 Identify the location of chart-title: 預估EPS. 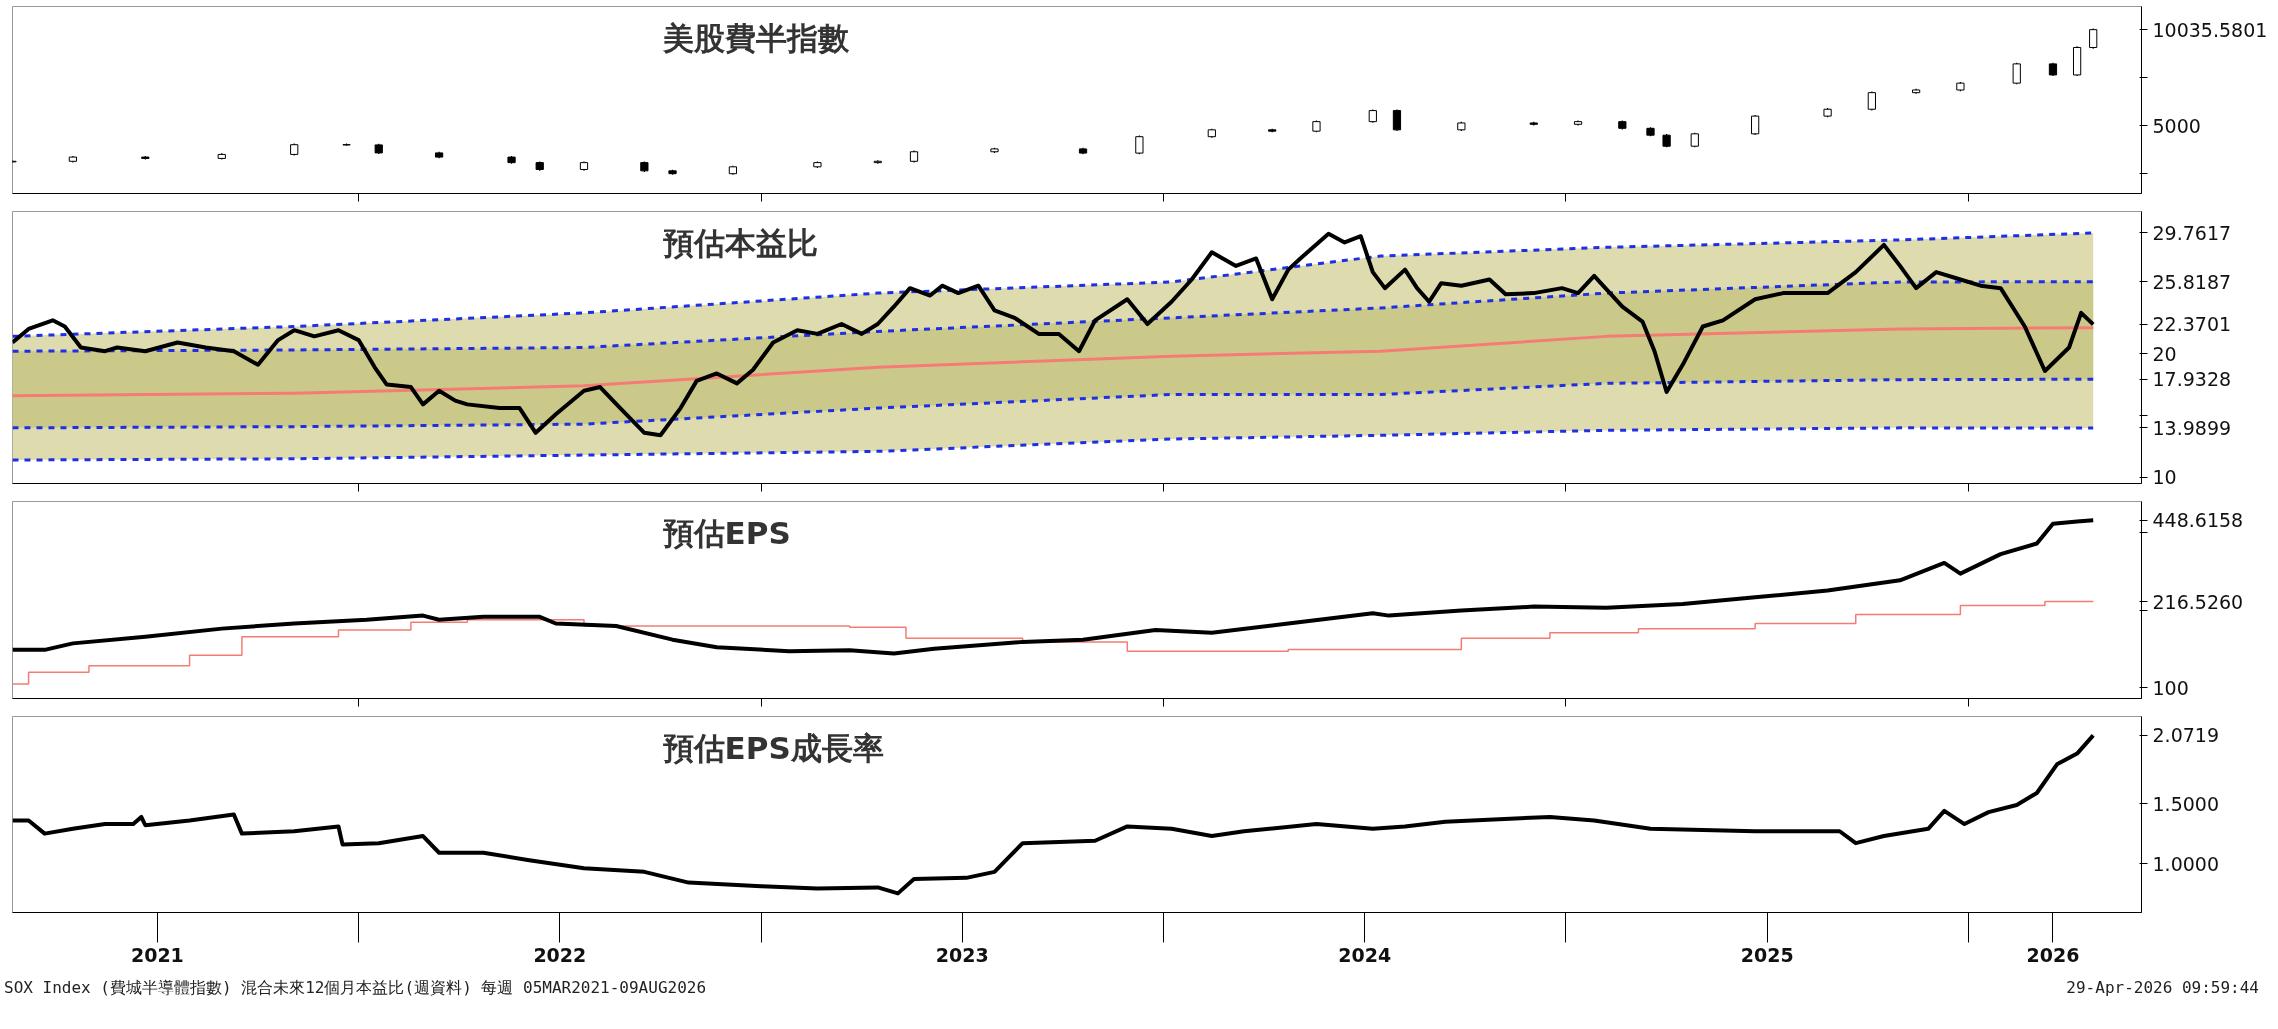
(726, 532).